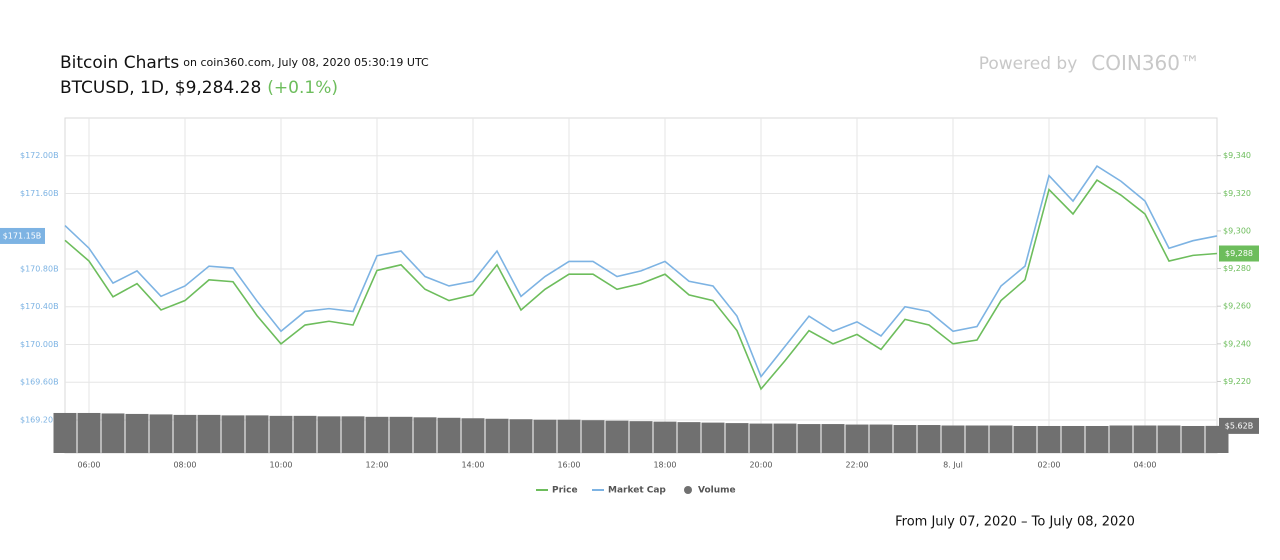  I want to click on x-tick-label: 12:00, so click(376, 465).